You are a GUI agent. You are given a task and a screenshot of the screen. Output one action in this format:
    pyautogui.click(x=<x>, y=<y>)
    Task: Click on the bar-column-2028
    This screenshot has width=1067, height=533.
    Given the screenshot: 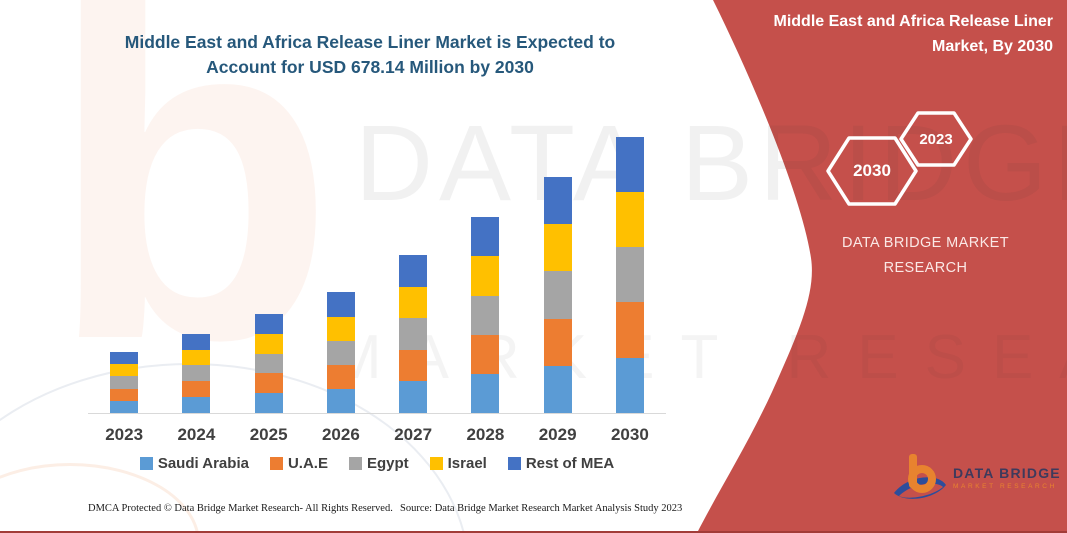 What is the action you would take?
    pyautogui.click(x=485, y=314)
    